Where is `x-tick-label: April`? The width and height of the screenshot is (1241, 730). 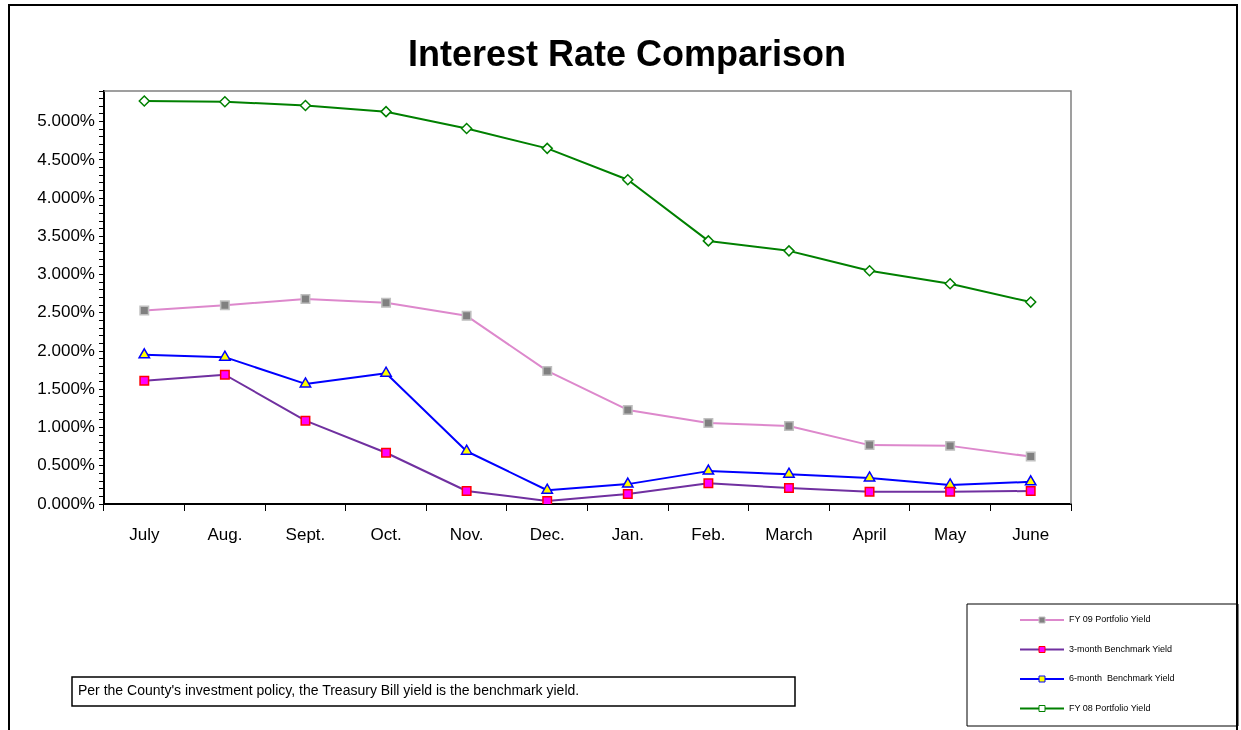
x-tick-label: April is located at coordinates (869, 534).